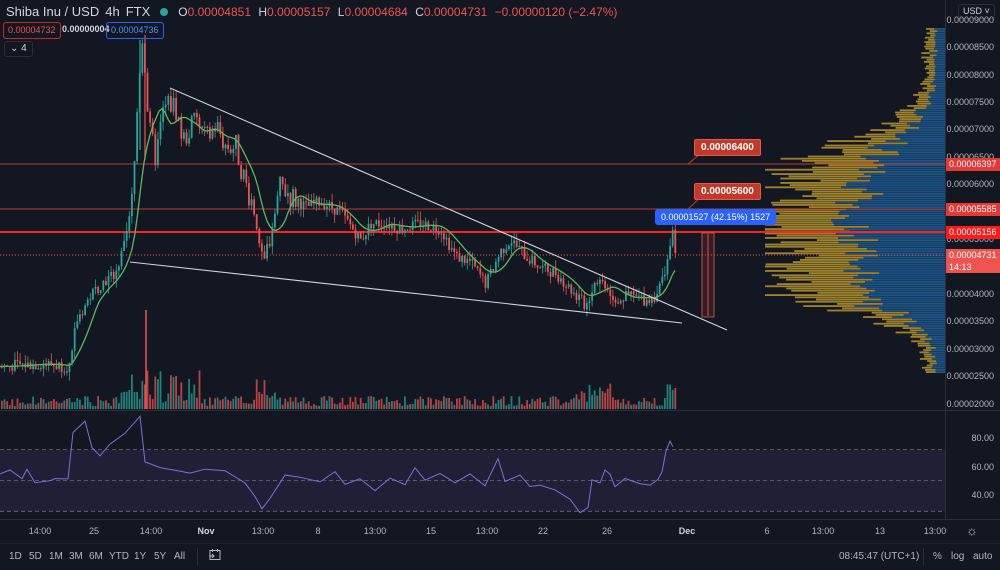 The height and width of the screenshot is (570, 1000). I want to click on close-label: C, so click(419, 11).